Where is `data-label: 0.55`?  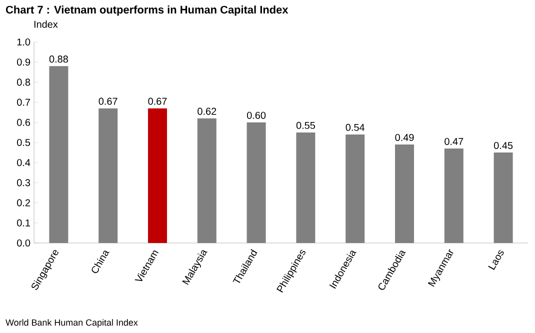 data-label: 0.55 is located at coordinates (305, 125).